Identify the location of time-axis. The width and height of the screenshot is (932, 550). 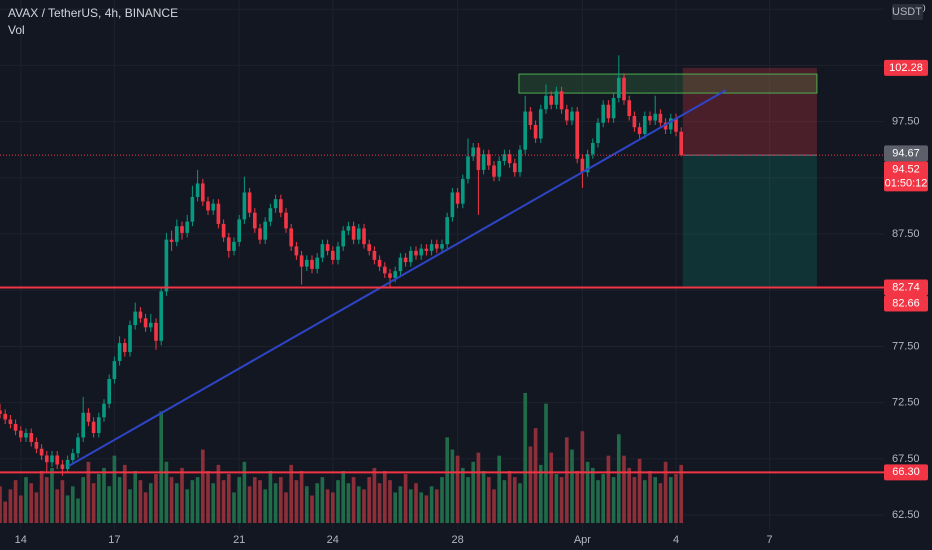
(442, 540).